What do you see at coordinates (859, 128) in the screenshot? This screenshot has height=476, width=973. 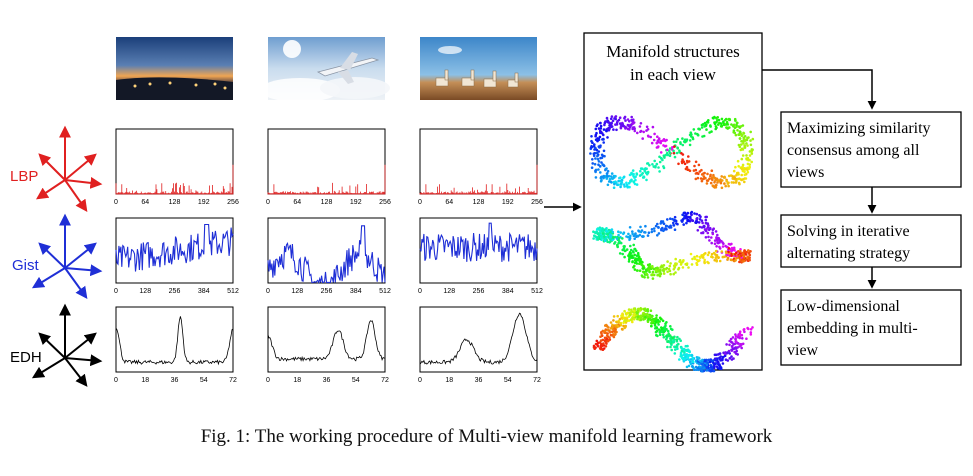 I see `step1-line1: Maximizing similarity` at bounding box center [859, 128].